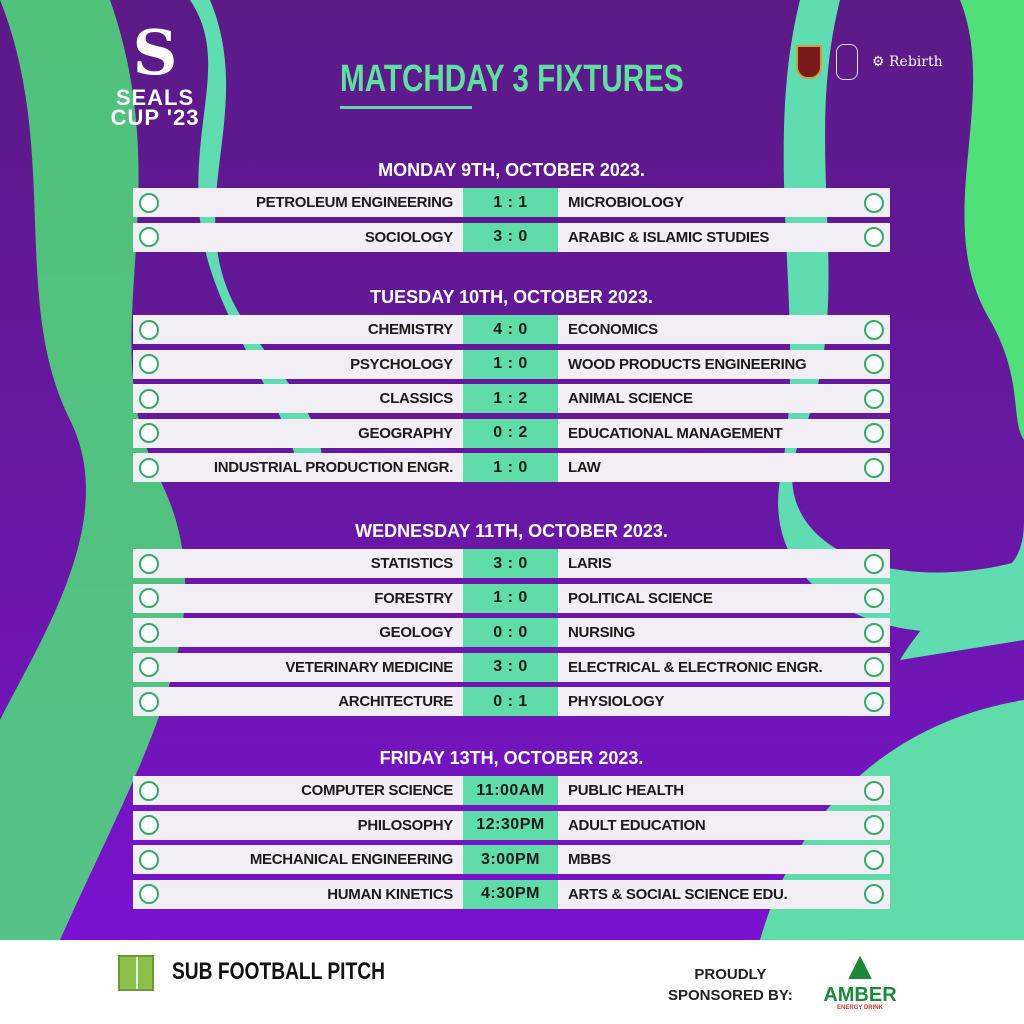 The width and height of the screenshot is (1024, 1024). I want to click on away-team: ANIMAL SCIENCE, so click(724, 399).